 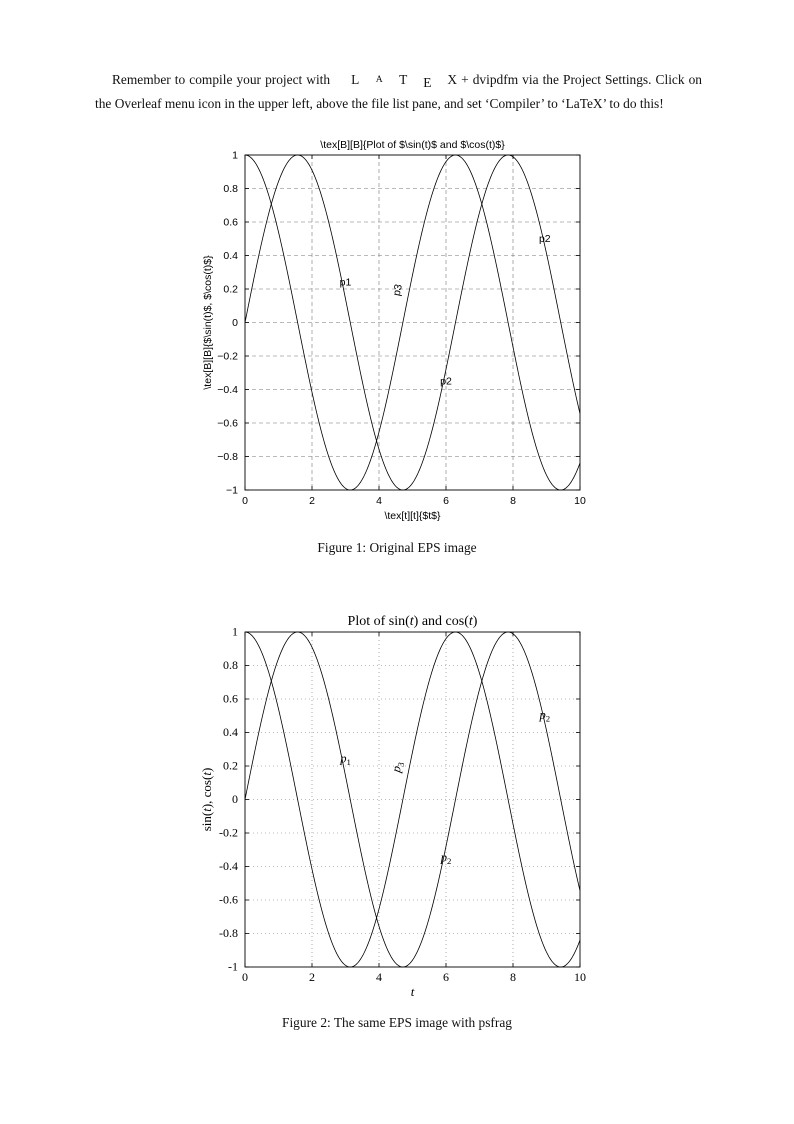 What do you see at coordinates (227, 390) in the screenshot?
I see `y-tick-label: −0.4` at bounding box center [227, 390].